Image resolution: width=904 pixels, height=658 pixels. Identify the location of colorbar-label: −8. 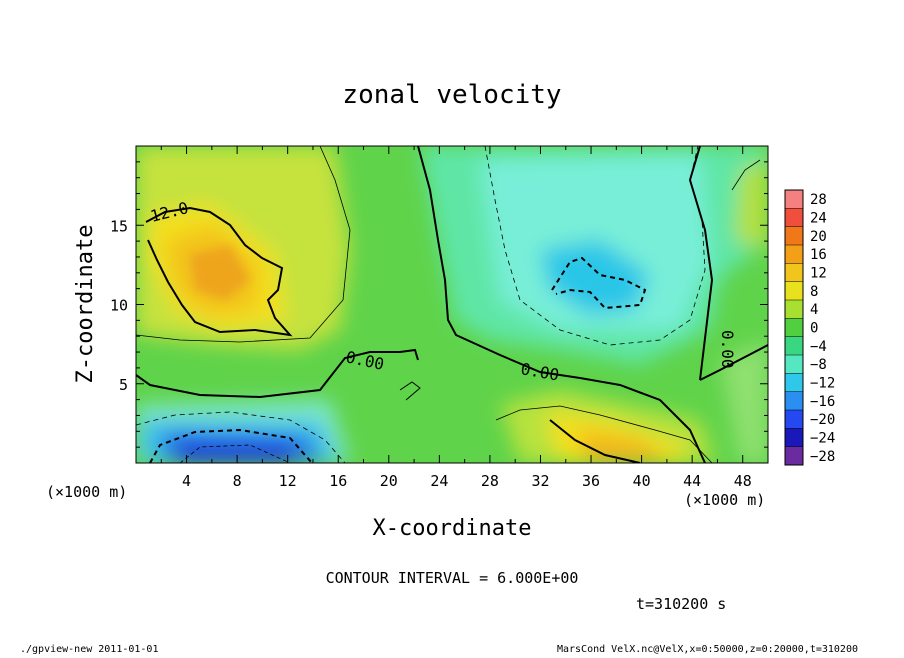
(818, 365).